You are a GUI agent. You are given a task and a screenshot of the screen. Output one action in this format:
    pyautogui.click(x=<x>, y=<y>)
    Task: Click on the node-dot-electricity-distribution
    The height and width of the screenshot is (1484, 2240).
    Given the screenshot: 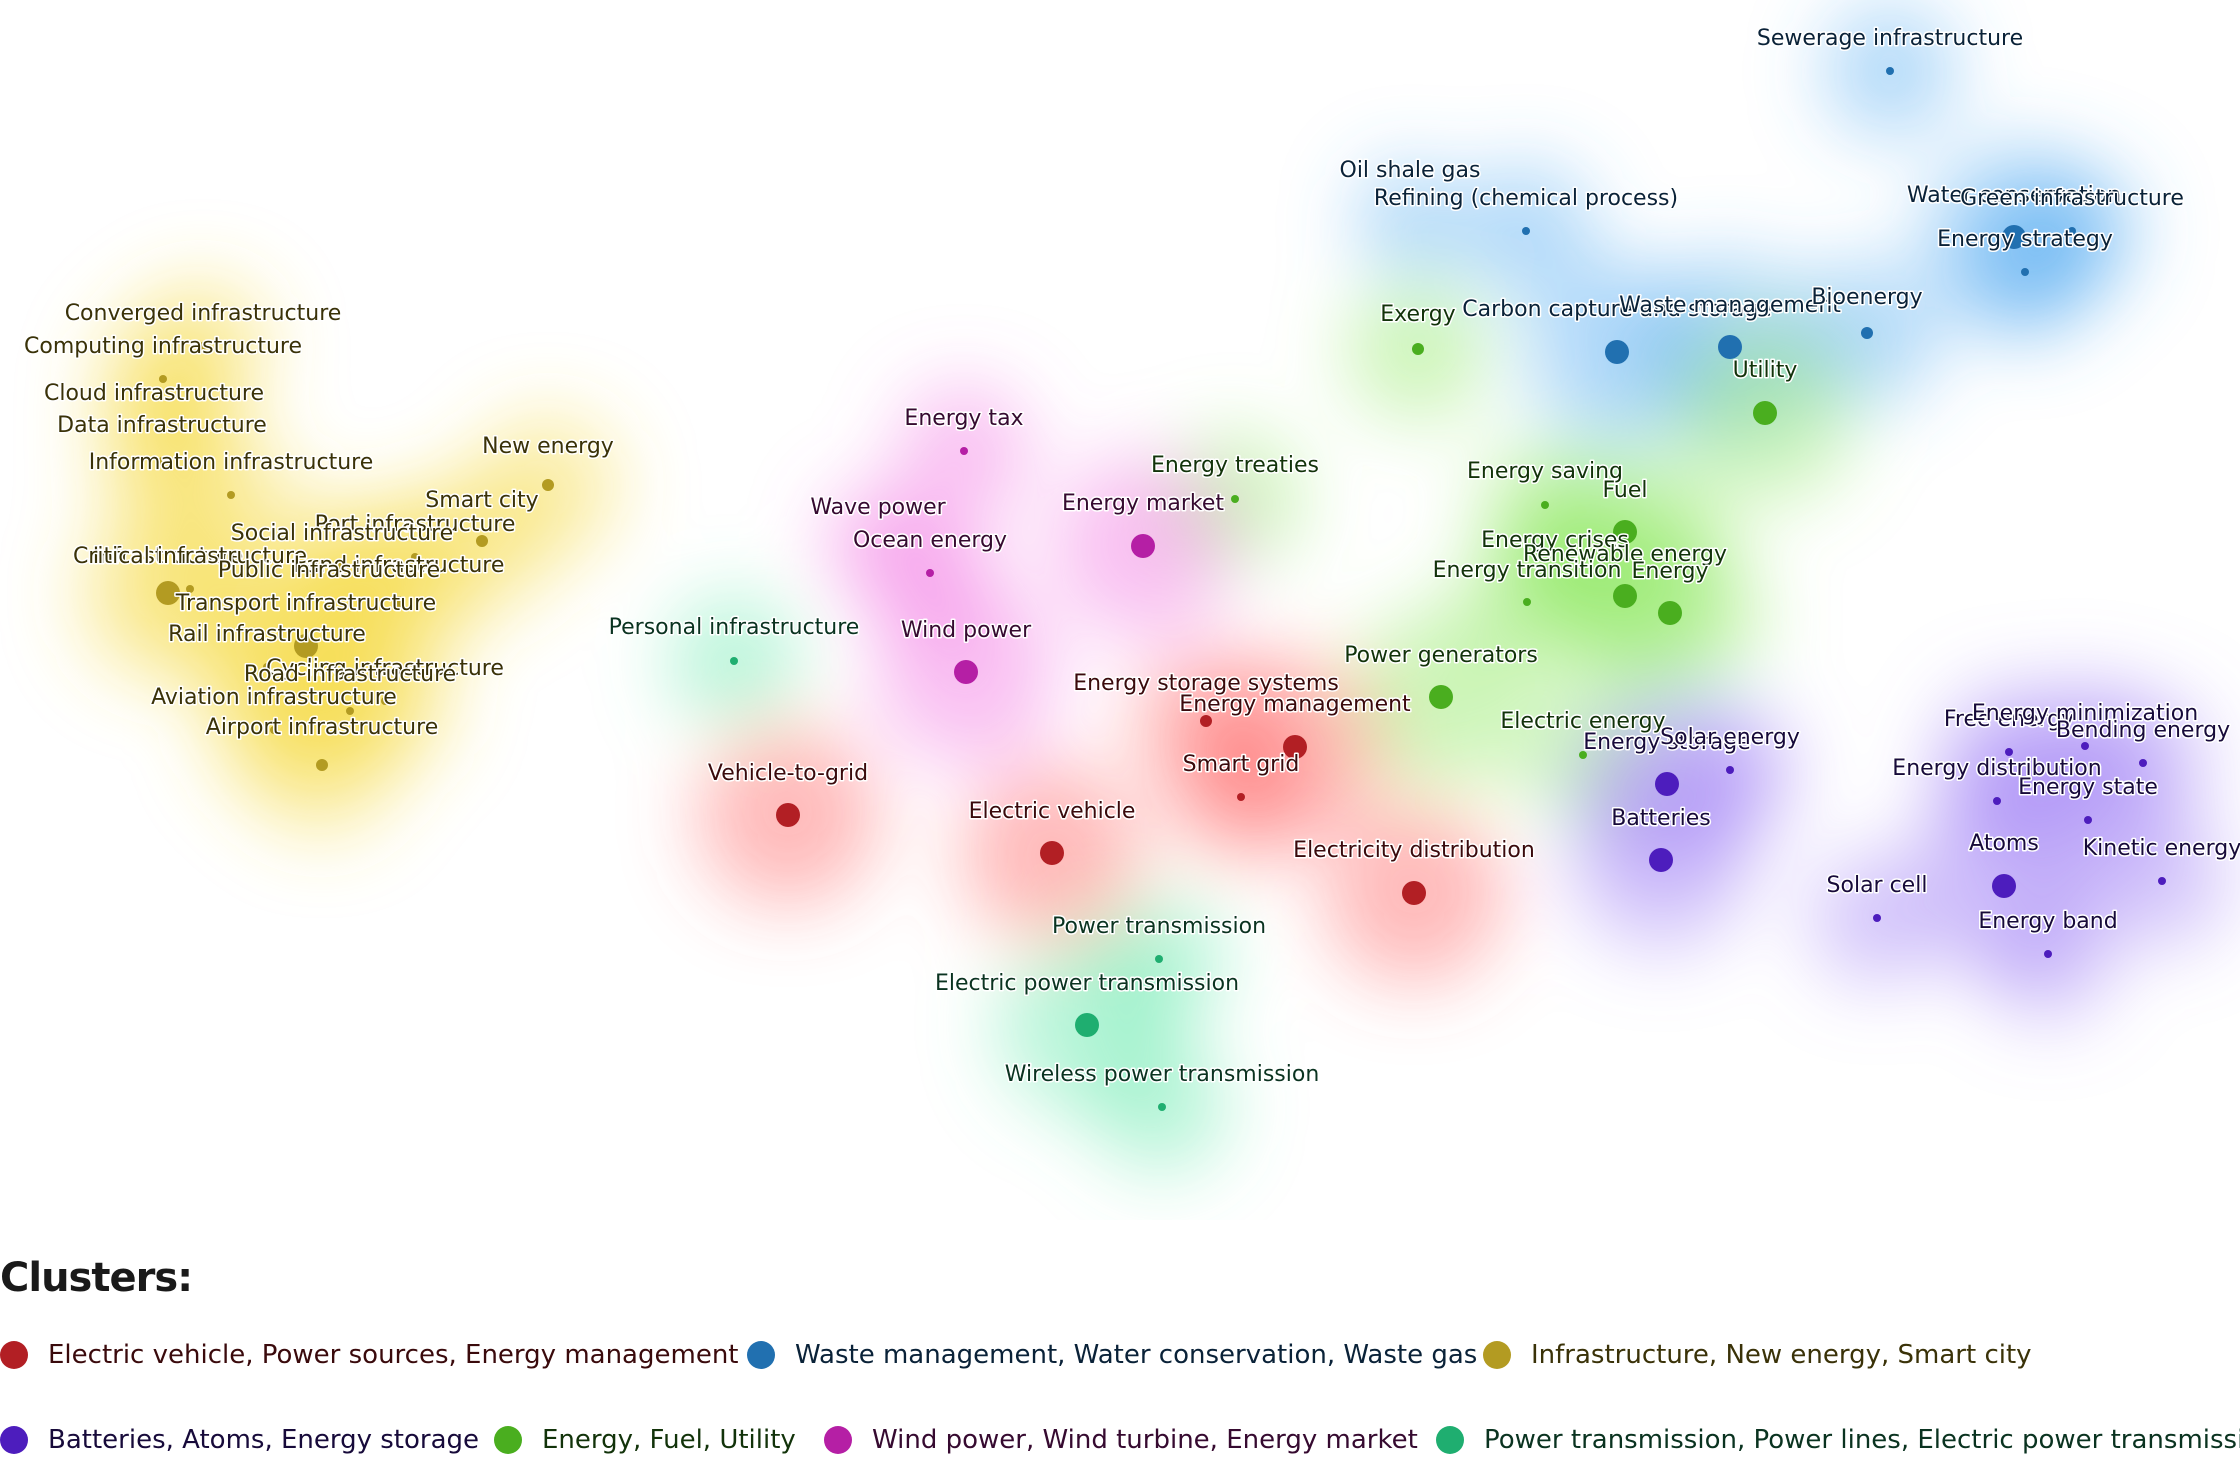 What is the action you would take?
    pyautogui.click(x=1414, y=893)
    